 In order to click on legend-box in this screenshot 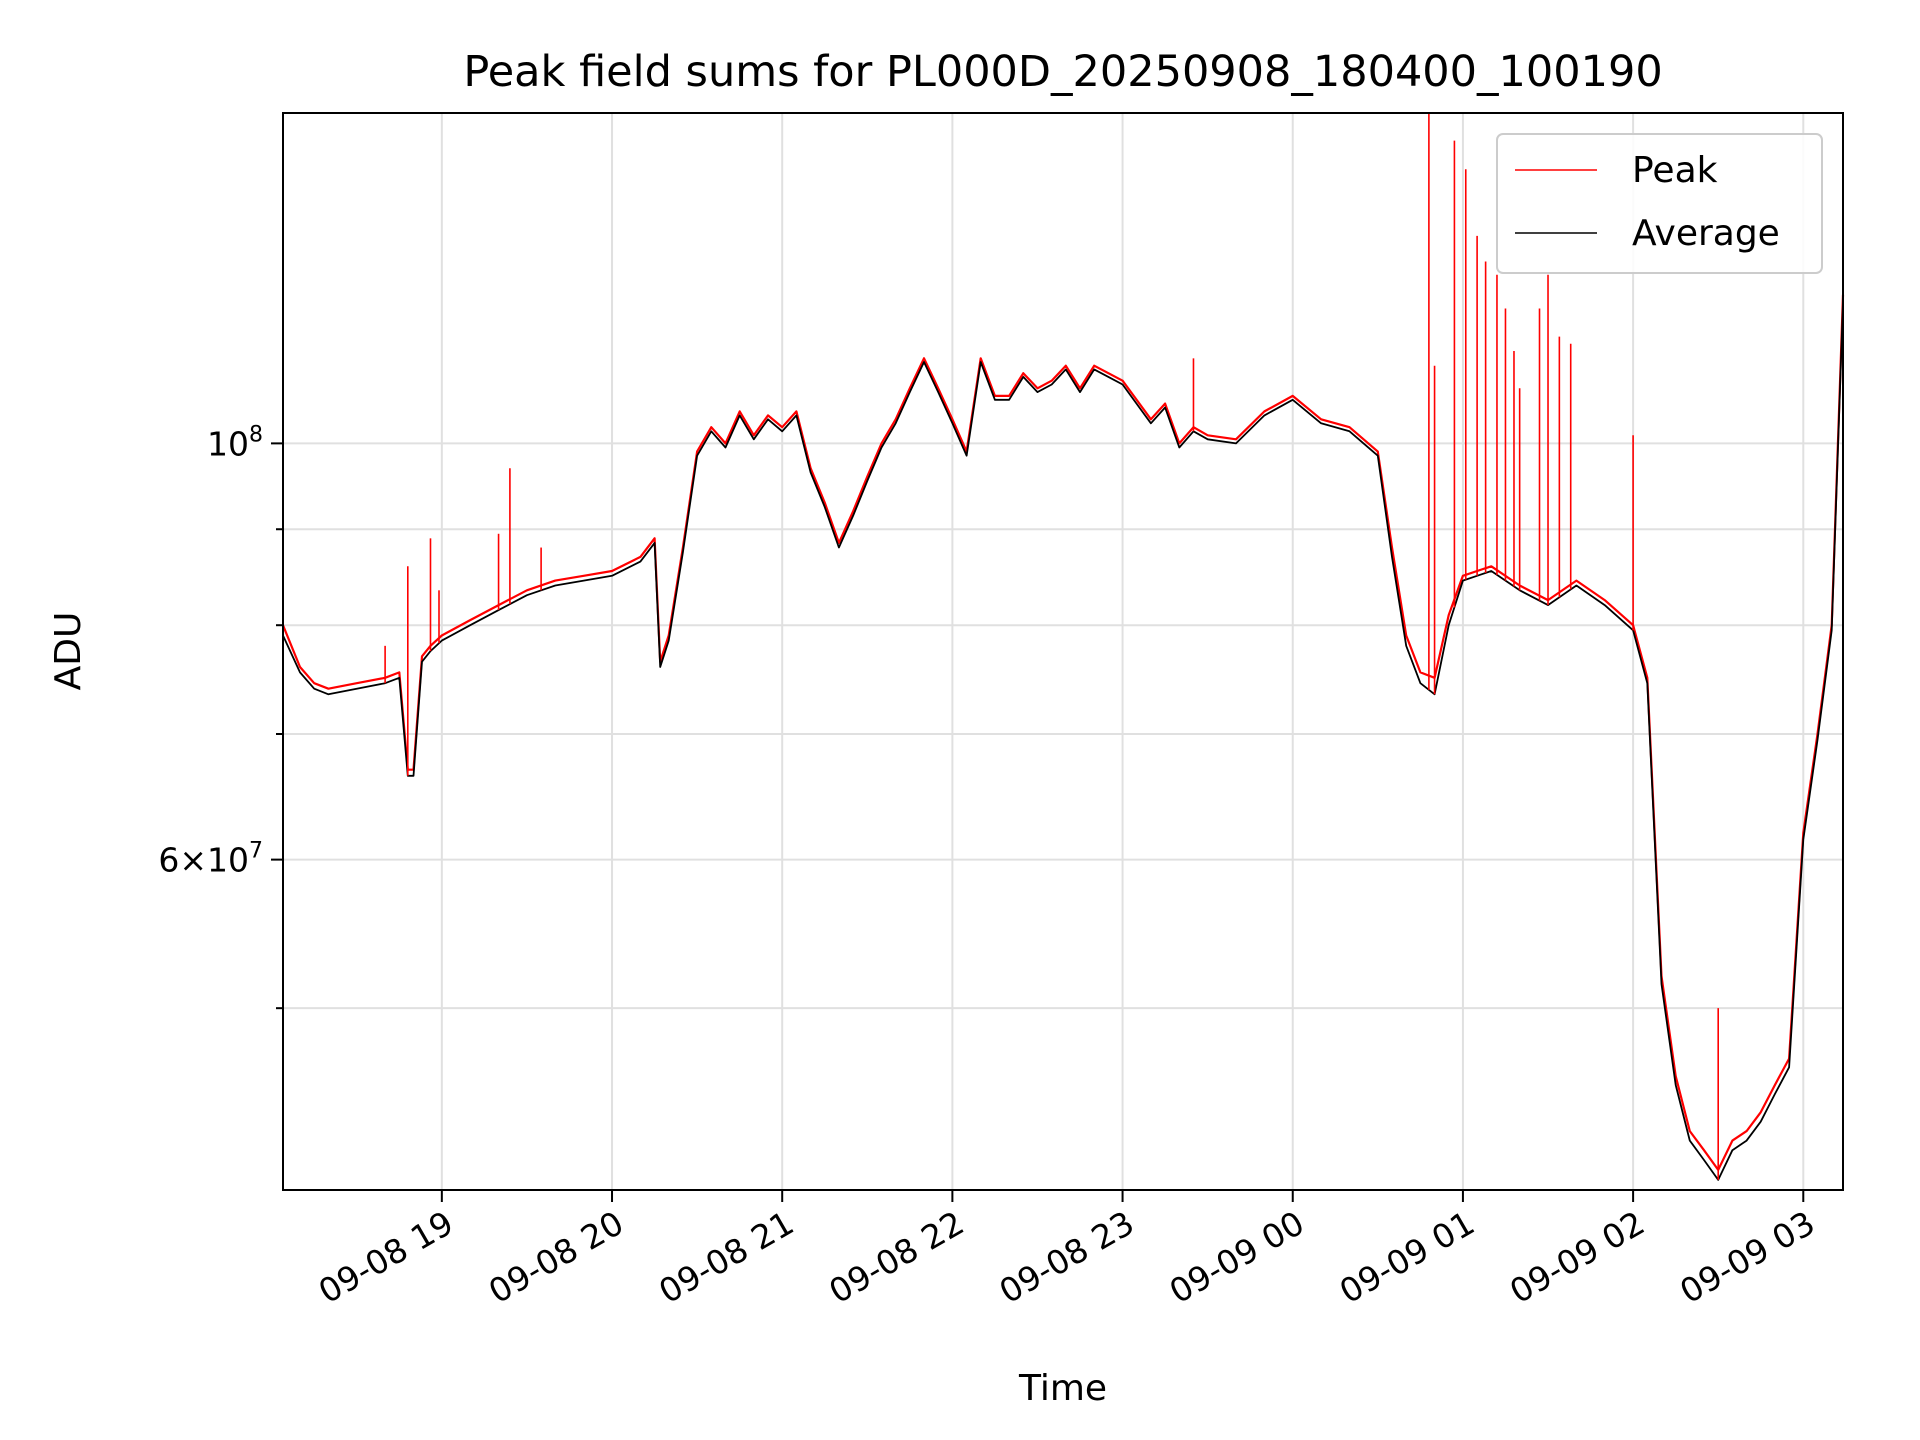, I will do `click(1659, 203)`.